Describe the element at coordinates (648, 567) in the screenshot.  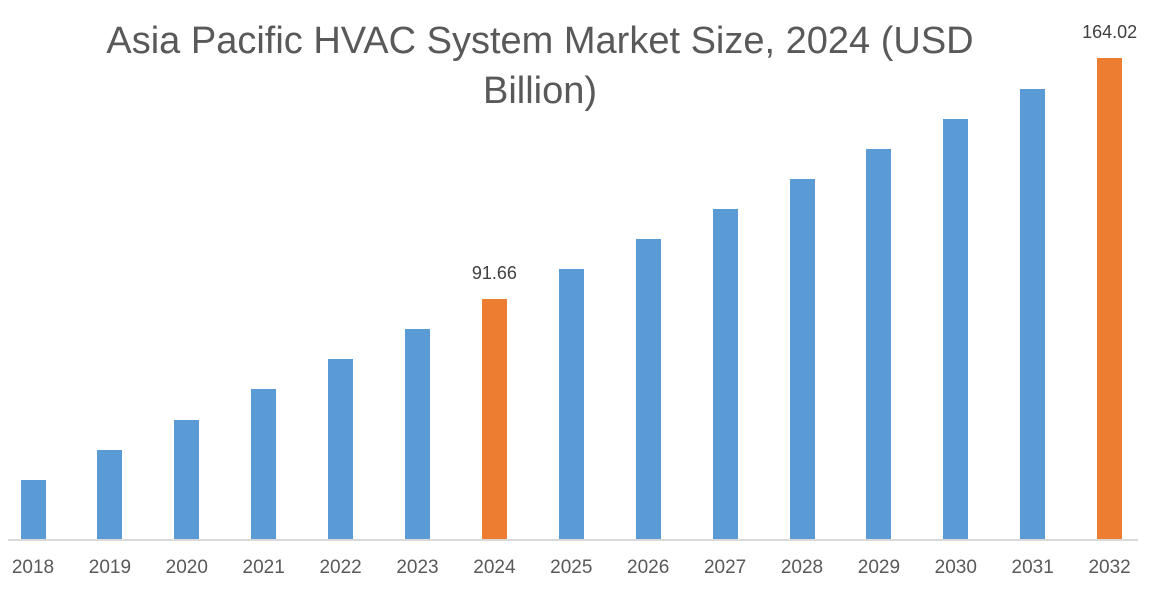
I see `x-tick-label: 2026` at that location.